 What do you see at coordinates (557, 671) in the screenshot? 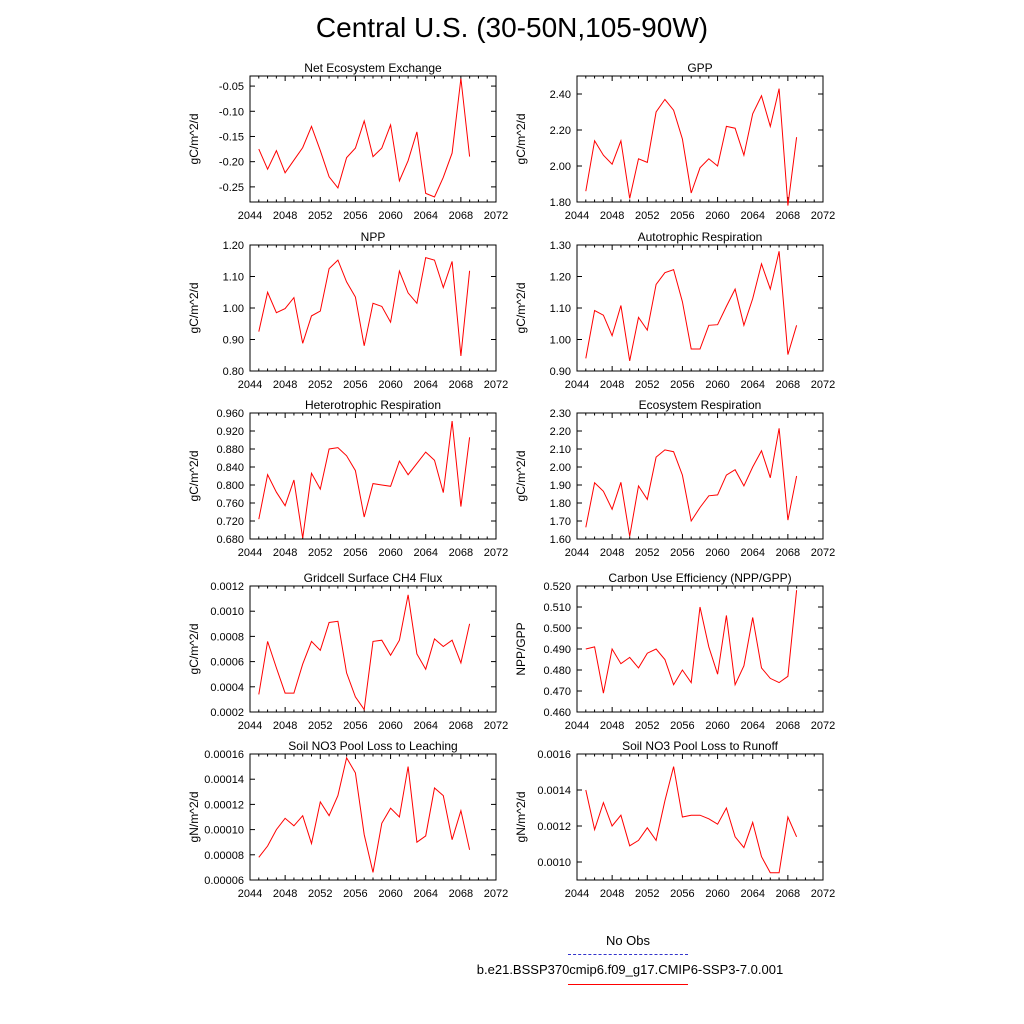
I see `y-tick-label: 0.480` at bounding box center [557, 671].